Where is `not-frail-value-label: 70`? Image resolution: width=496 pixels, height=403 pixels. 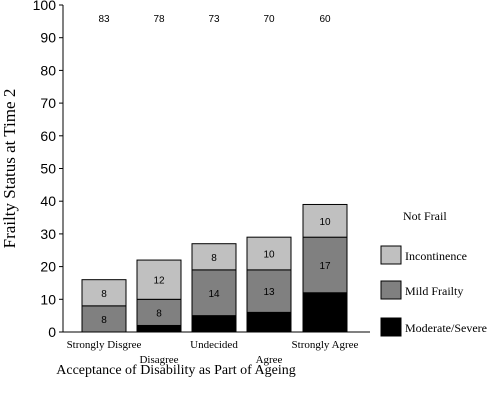 not-frail-value-label: 70 is located at coordinates (269, 19).